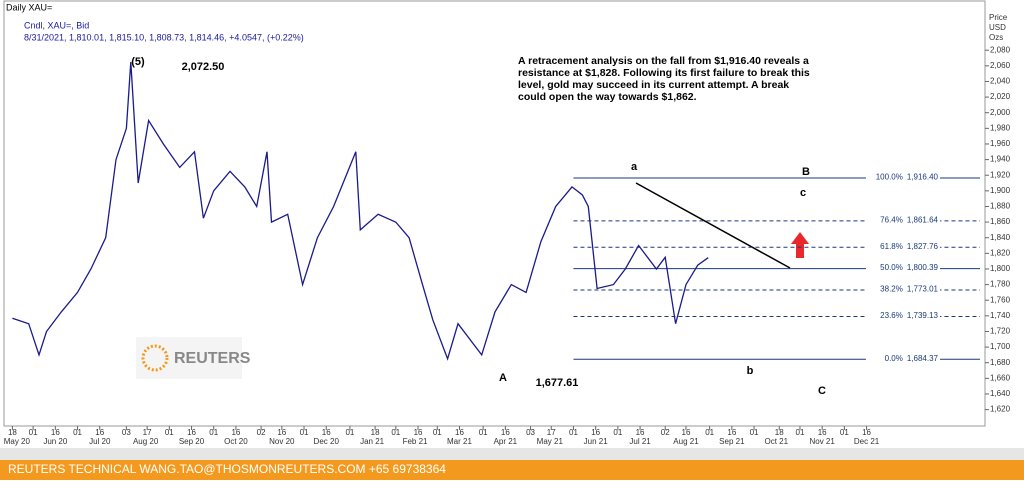  Describe the element at coordinates (1000, 49) in the screenshot. I see `y-tick-label: 2,080` at that location.